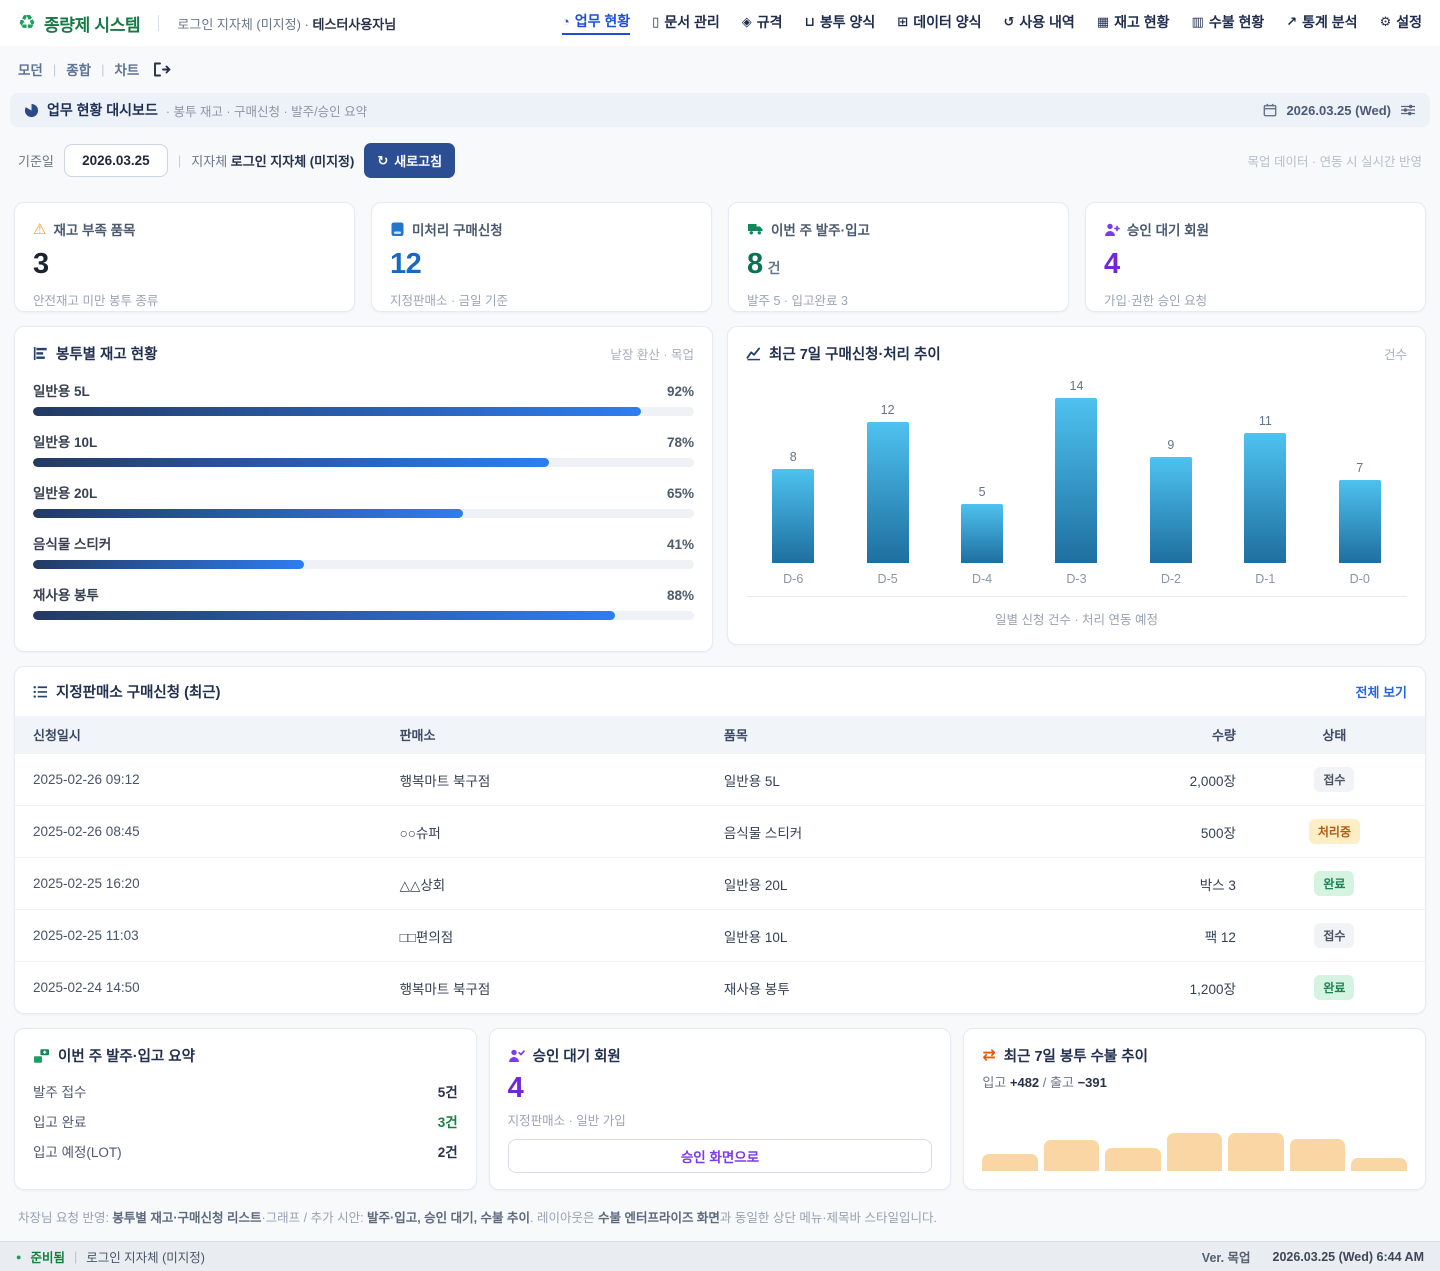 Image resolution: width=1440 pixels, height=1271 pixels. I want to click on nav-item-statistics: ↗ 통계 분석, so click(1321, 23).